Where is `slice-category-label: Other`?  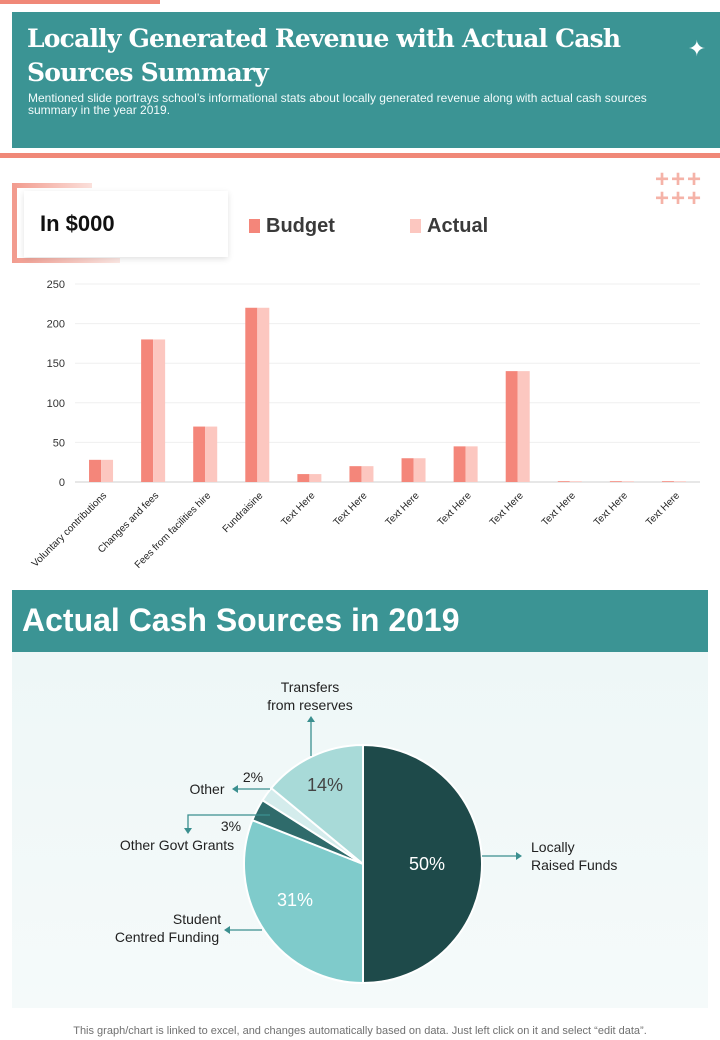 slice-category-label: Other is located at coordinates (206, 789).